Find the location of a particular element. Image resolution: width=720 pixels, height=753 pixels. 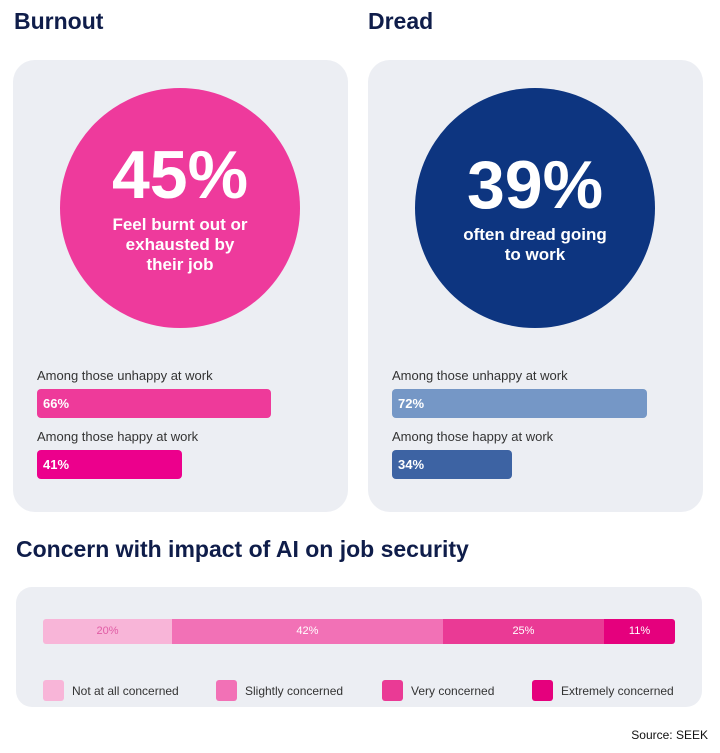

stacked-bar: 20% 42% 25% 11% is located at coordinates (359, 631).